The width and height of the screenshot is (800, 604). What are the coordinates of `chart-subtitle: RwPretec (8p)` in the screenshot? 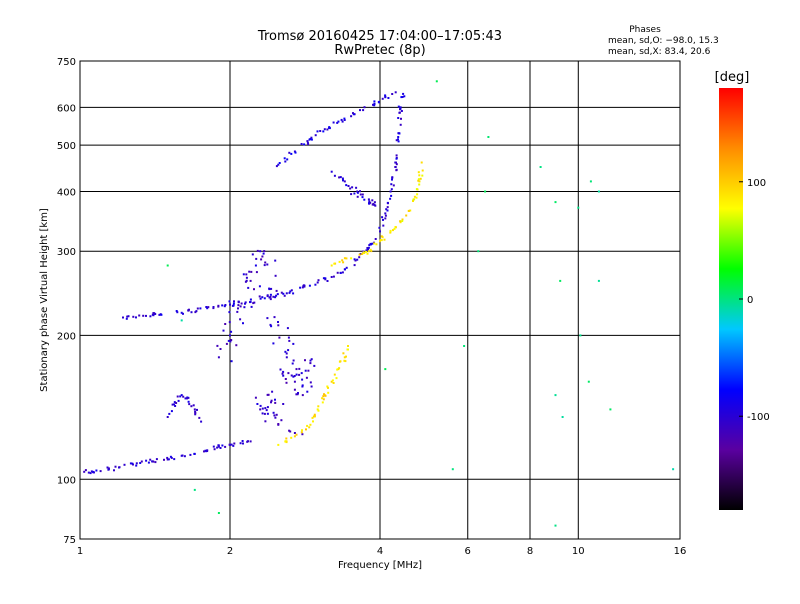 It's located at (379, 50).